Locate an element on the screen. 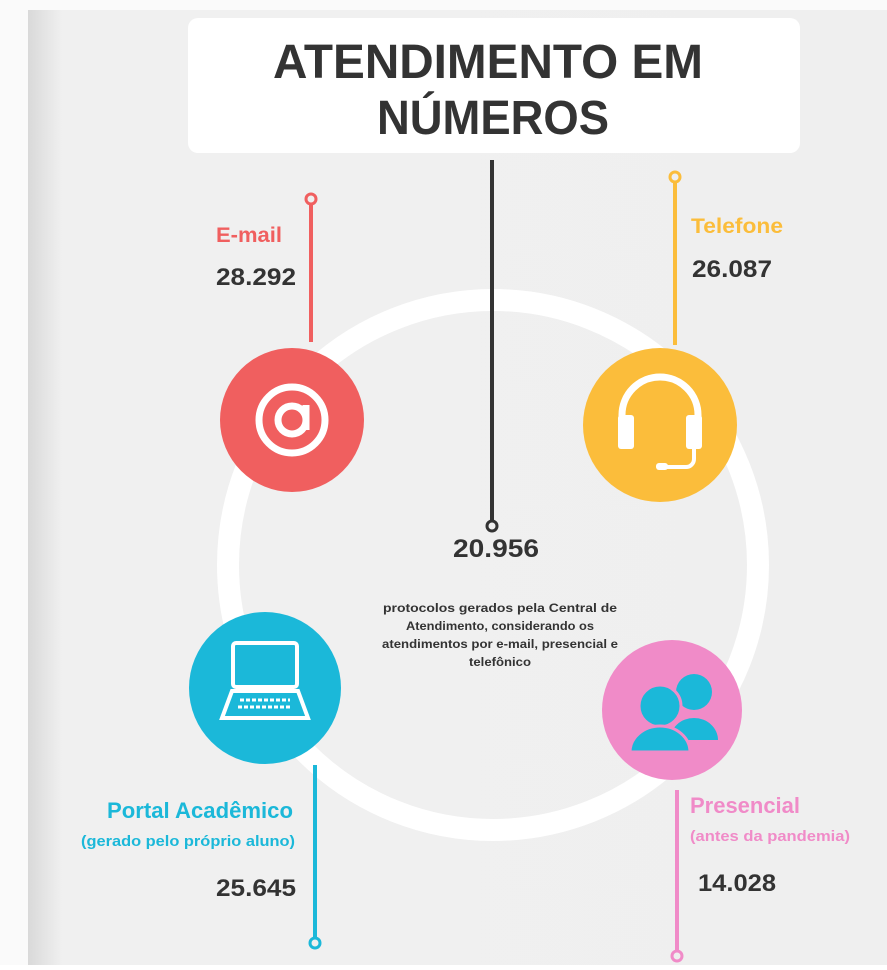  email-icon-bg is located at coordinates (292, 420).